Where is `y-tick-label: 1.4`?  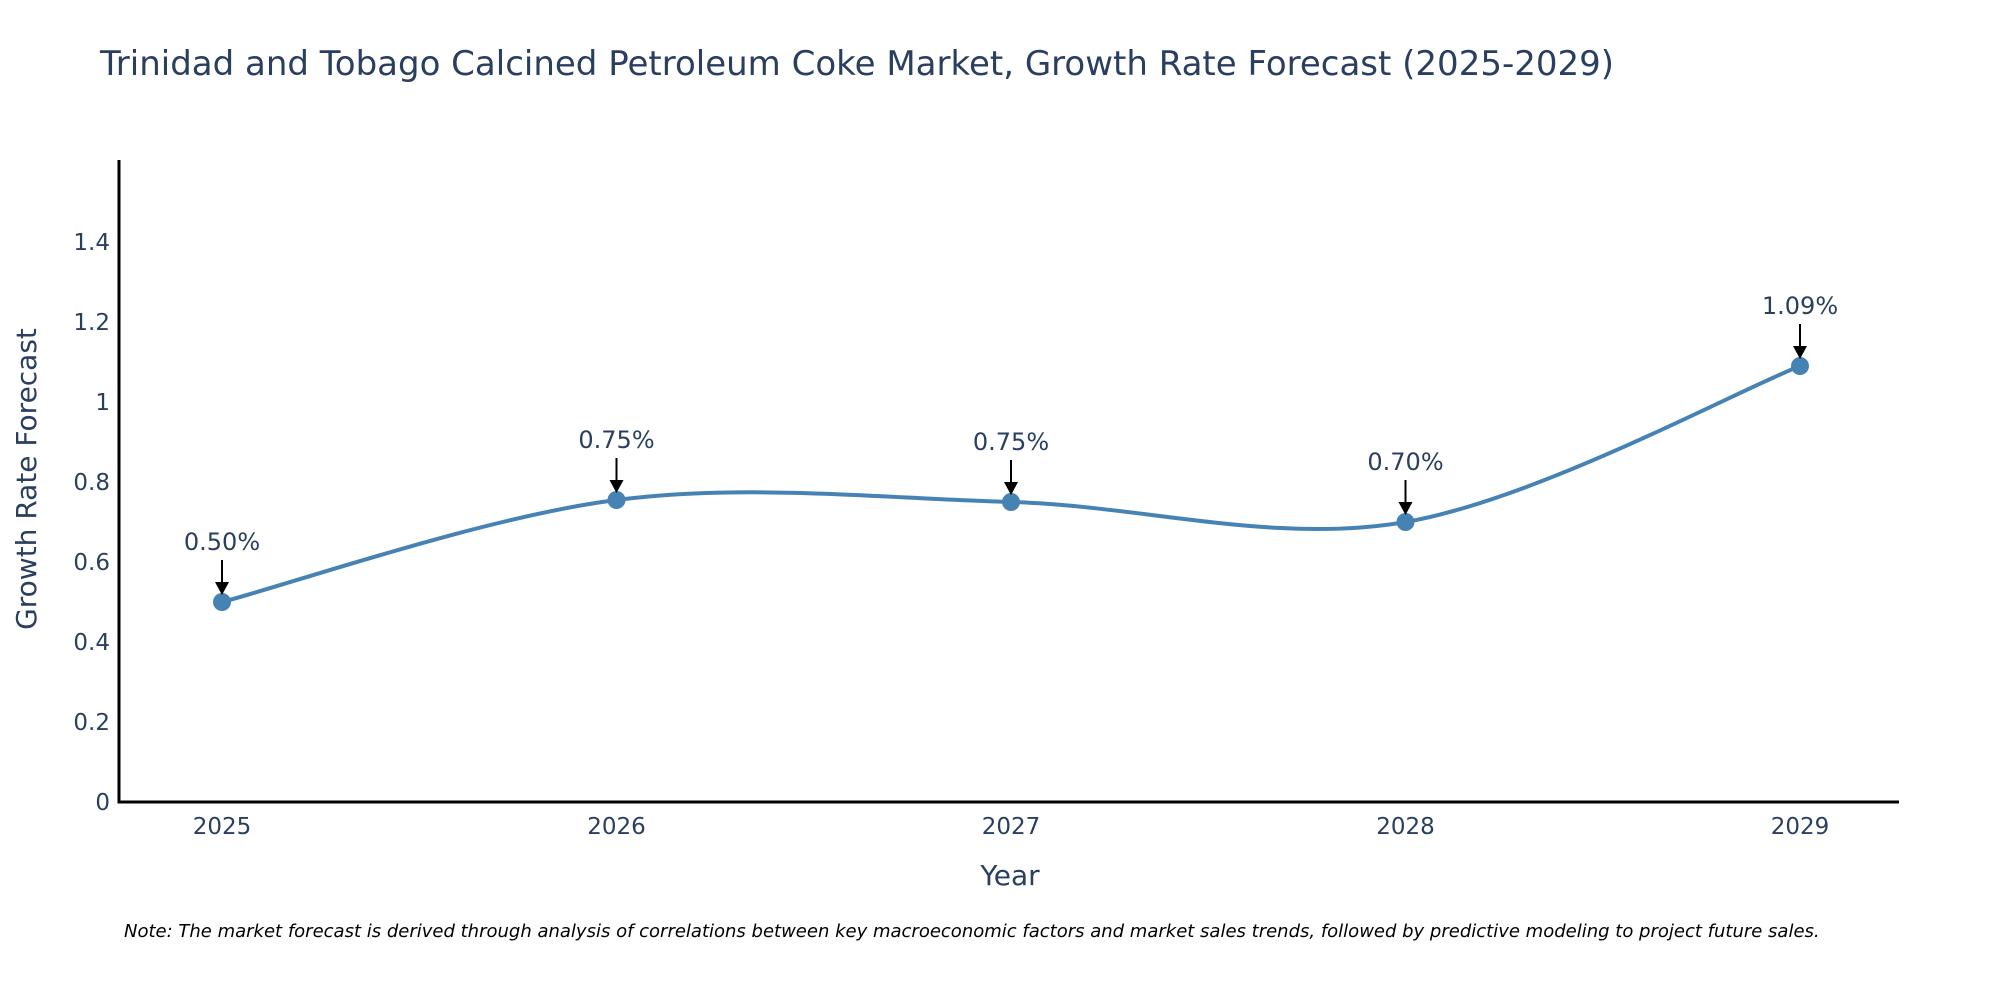
y-tick-label: 1.4 is located at coordinates (91, 243).